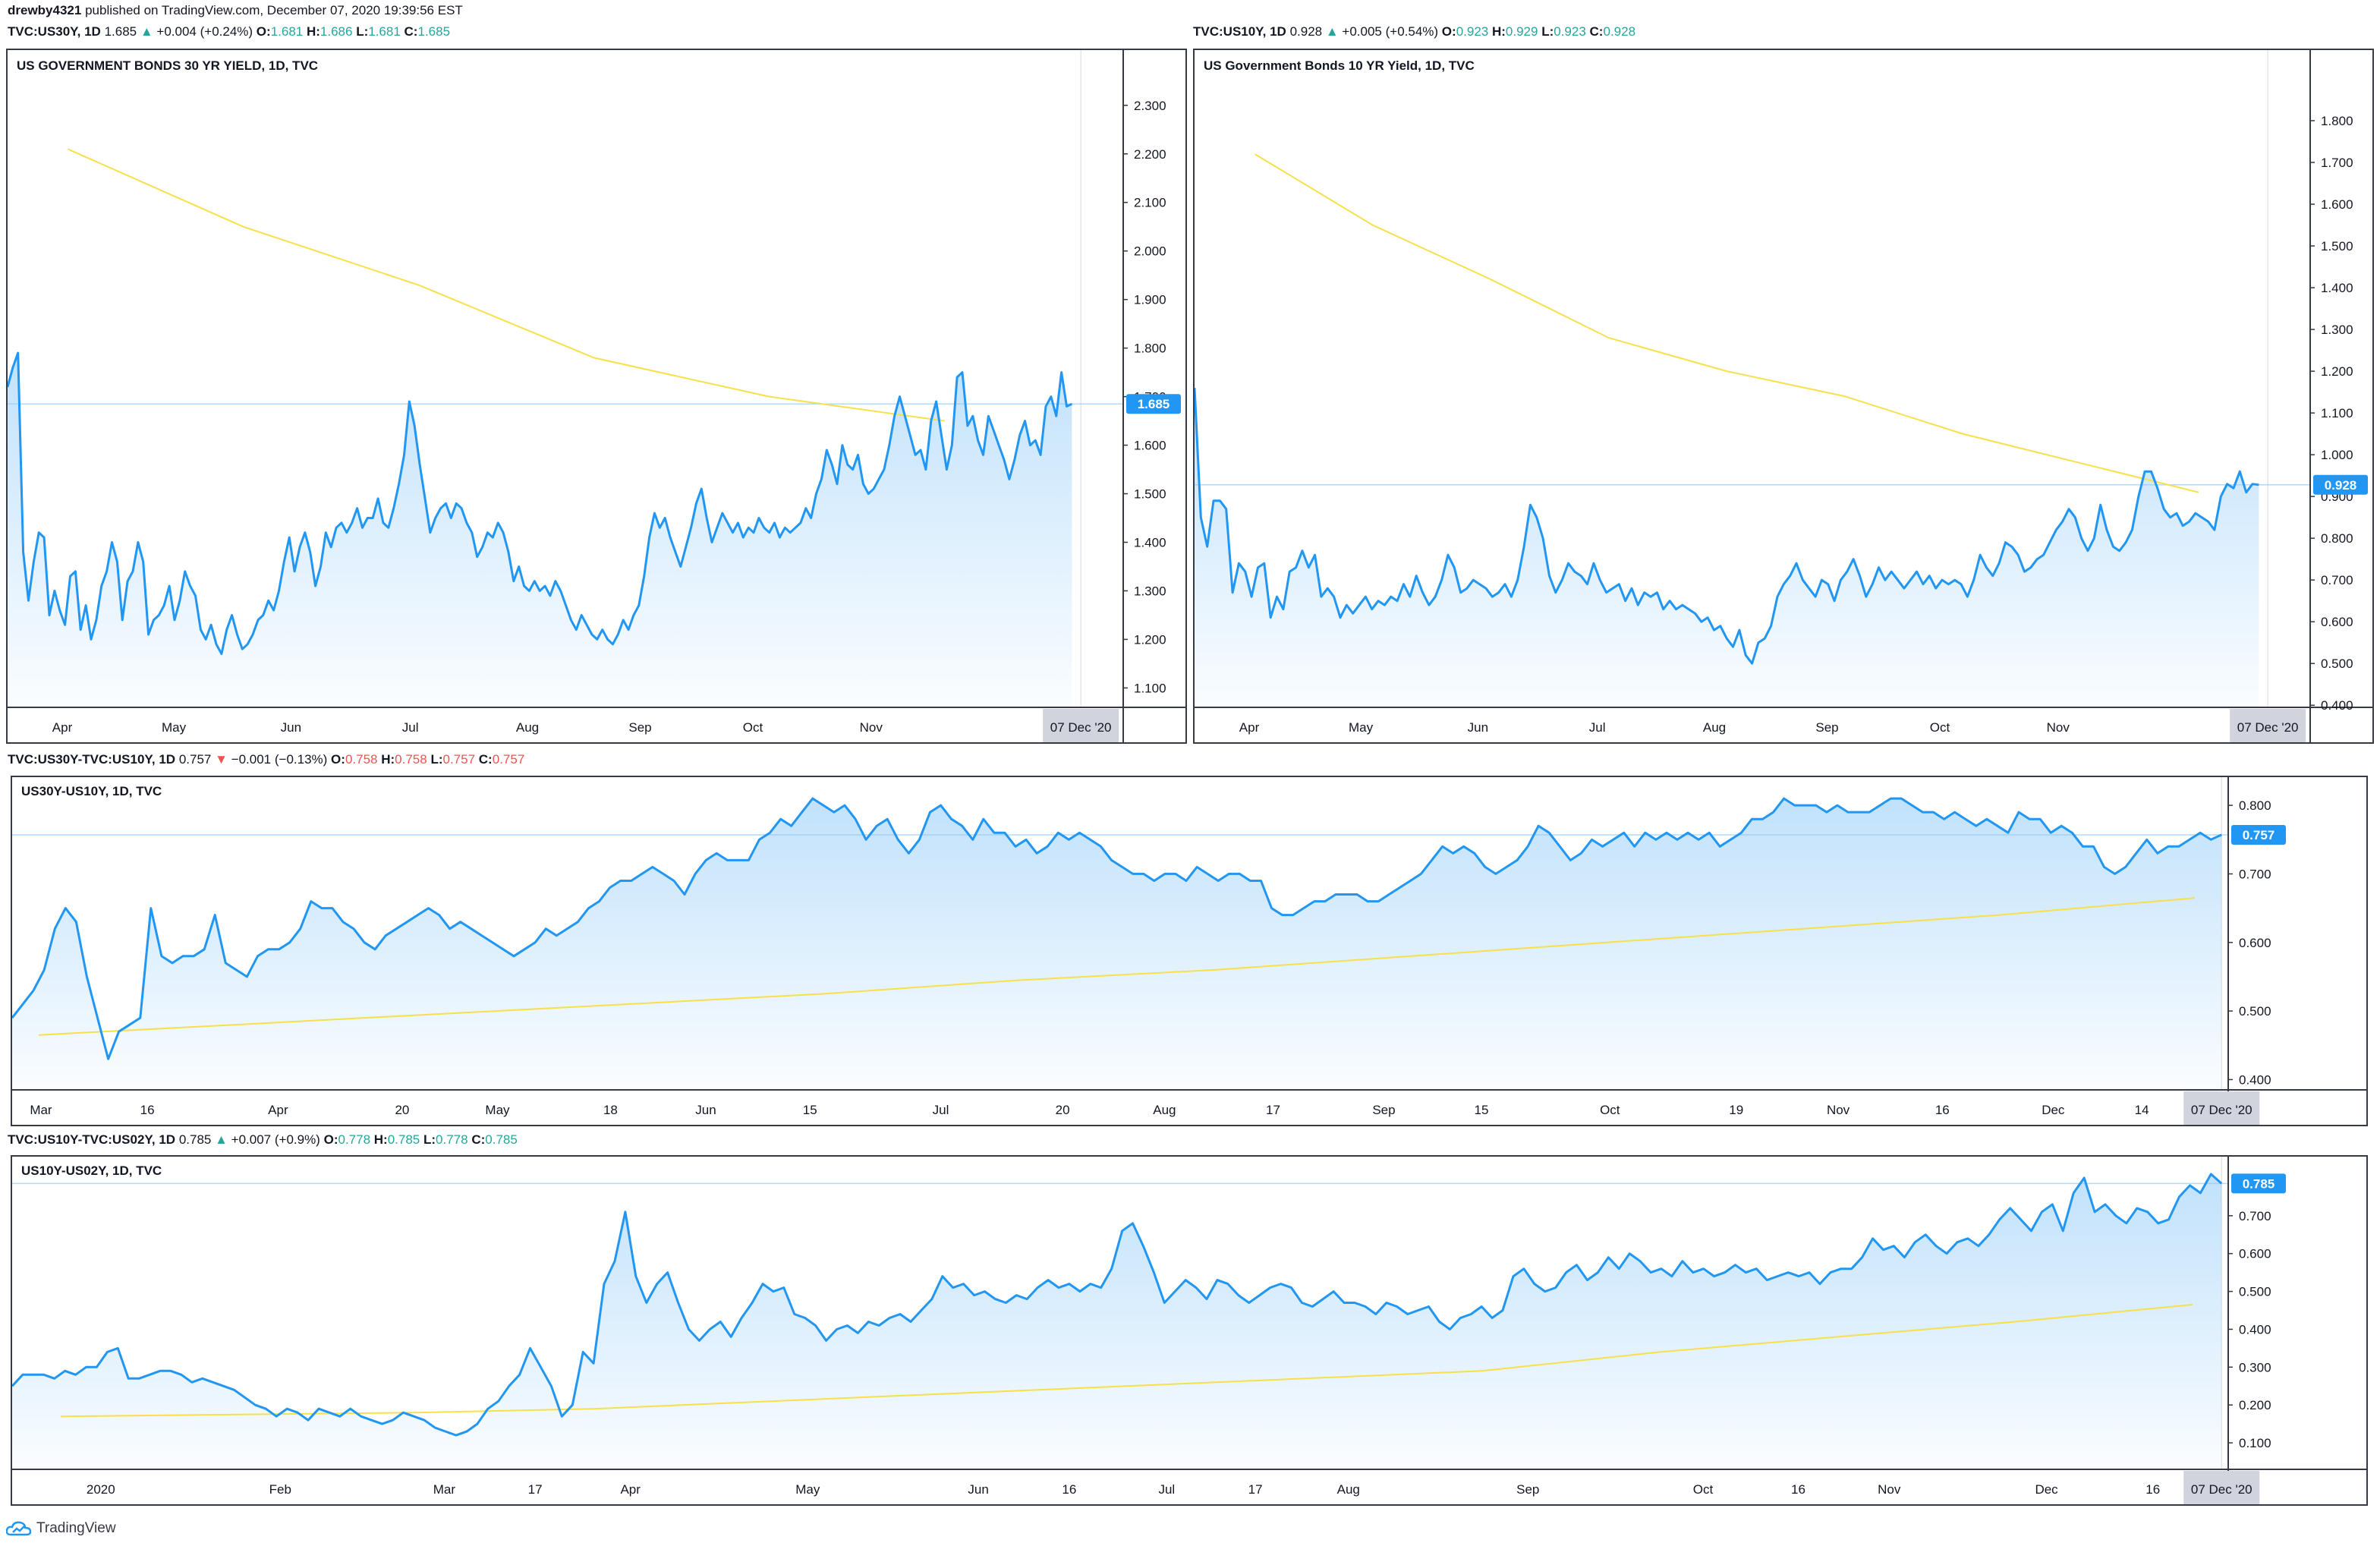 Image resolution: width=2380 pixels, height=1546 pixels. Describe the element at coordinates (279, 759) in the screenshot. I see `change-value: −0.001 (−0.13%)` at that location.